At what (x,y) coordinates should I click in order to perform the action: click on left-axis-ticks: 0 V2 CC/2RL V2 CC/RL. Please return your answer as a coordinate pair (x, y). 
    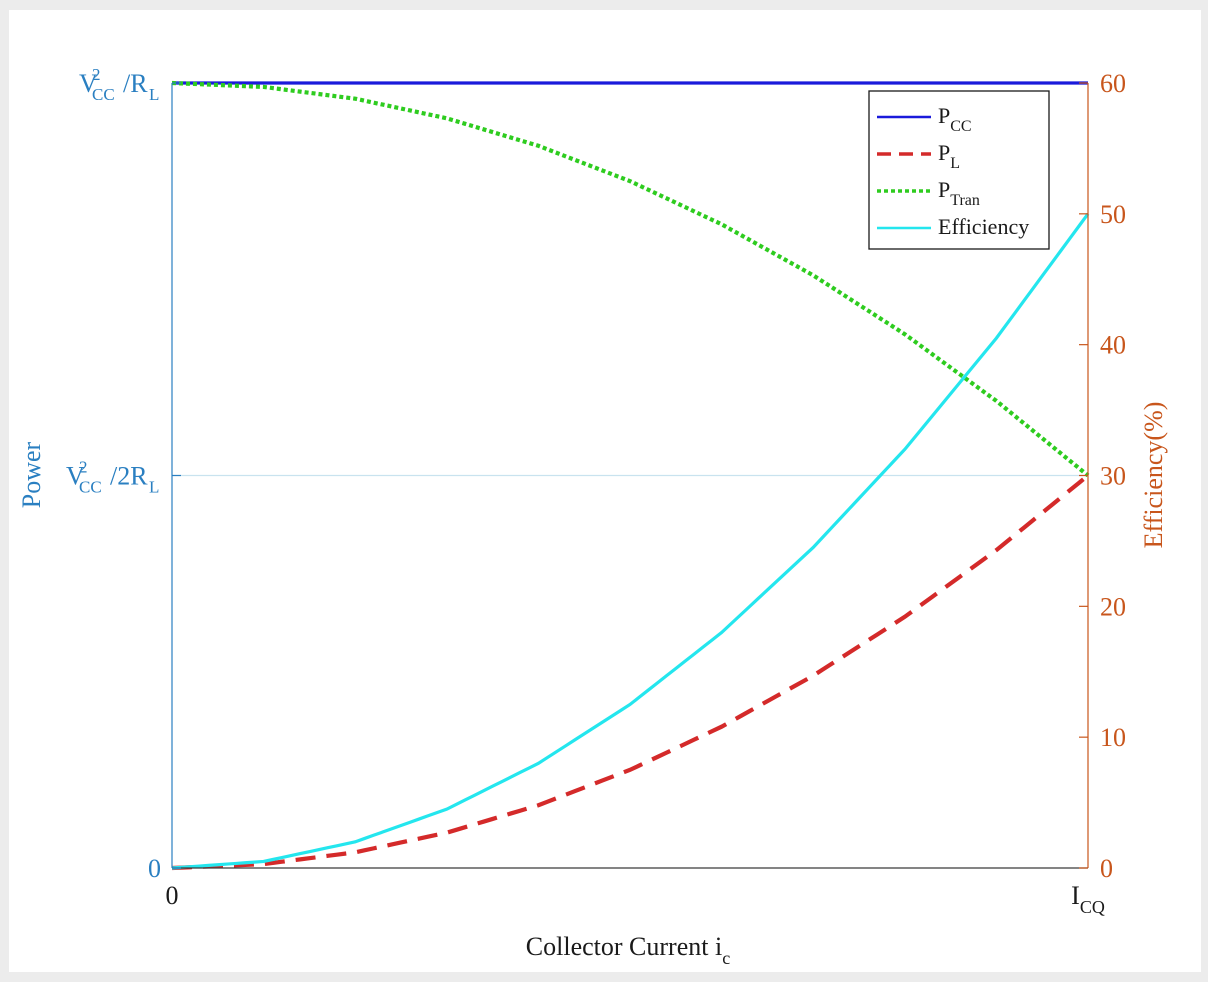
    Looking at the image, I should click on (123, 474).